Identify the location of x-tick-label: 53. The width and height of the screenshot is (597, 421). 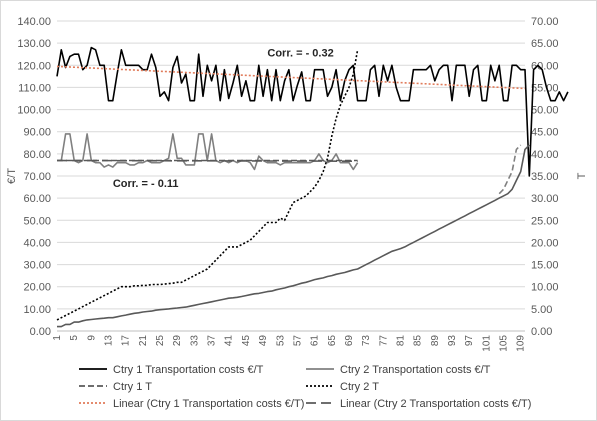
(280, 341).